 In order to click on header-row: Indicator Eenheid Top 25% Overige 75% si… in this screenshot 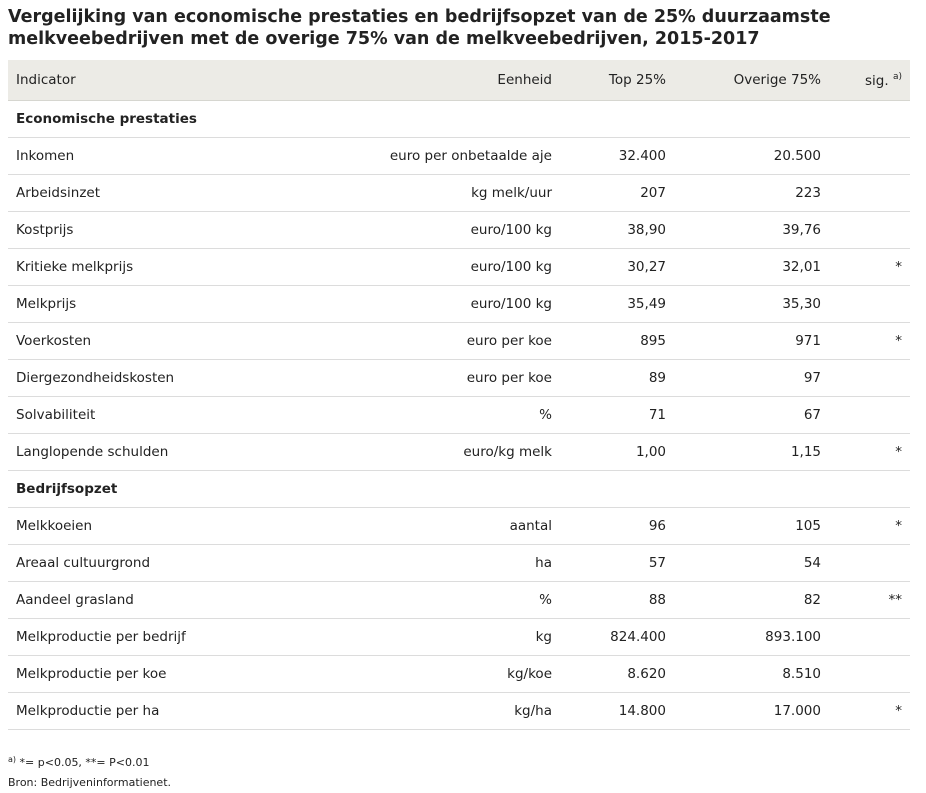, I will do `click(459, 80)`.